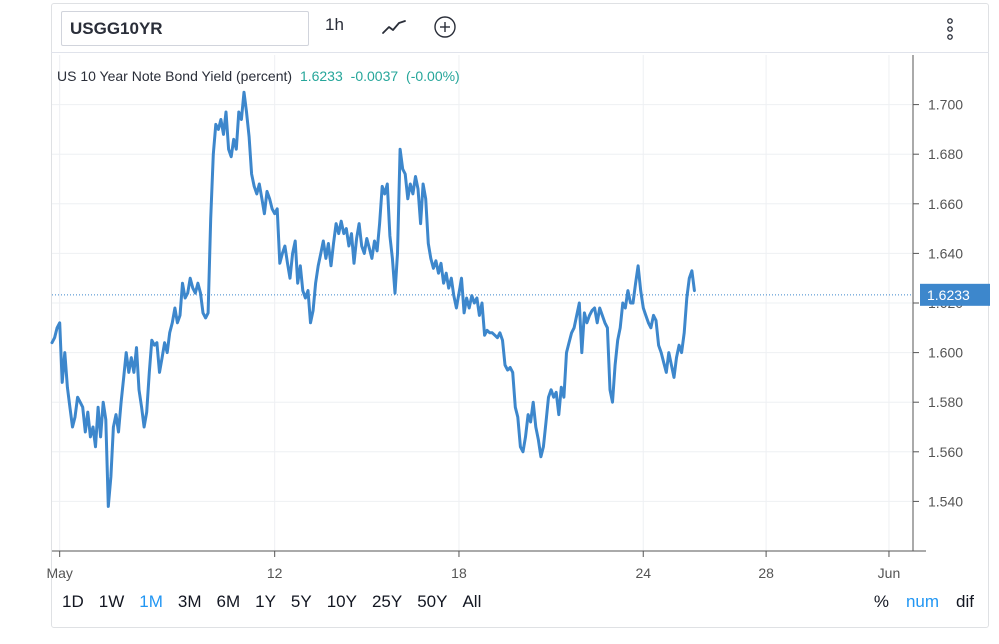 The width and height of the screenshot is (999, 644). Describe the element at coordinates (445, 27) in the screenshot. I see `plus-circle-icon` at that location.